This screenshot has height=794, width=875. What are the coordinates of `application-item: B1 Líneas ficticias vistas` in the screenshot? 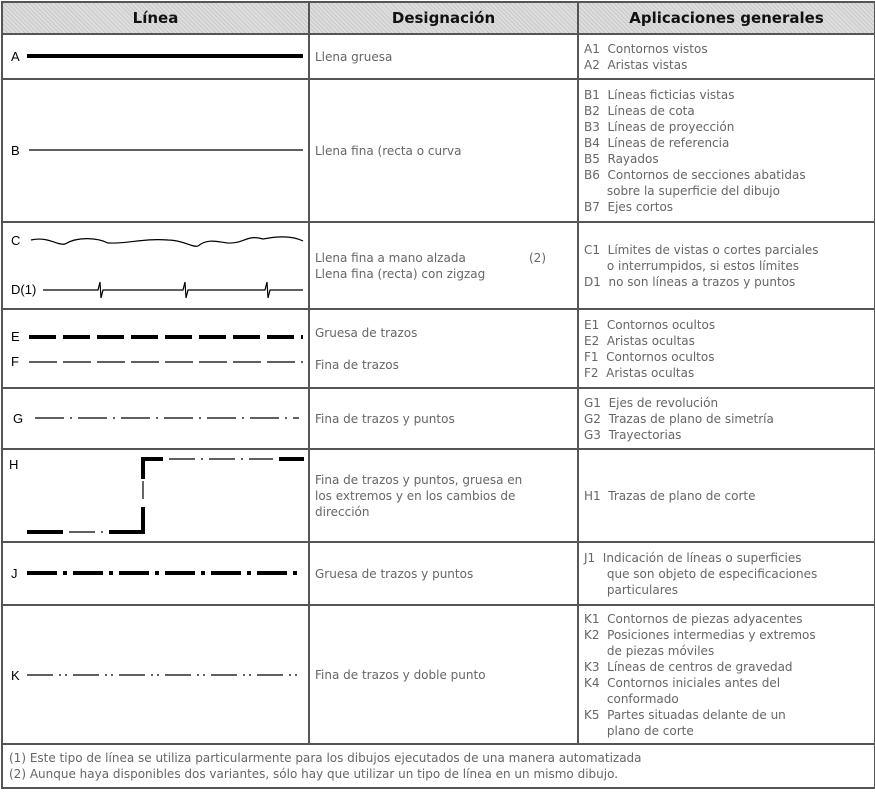 It's located at (659, 94).